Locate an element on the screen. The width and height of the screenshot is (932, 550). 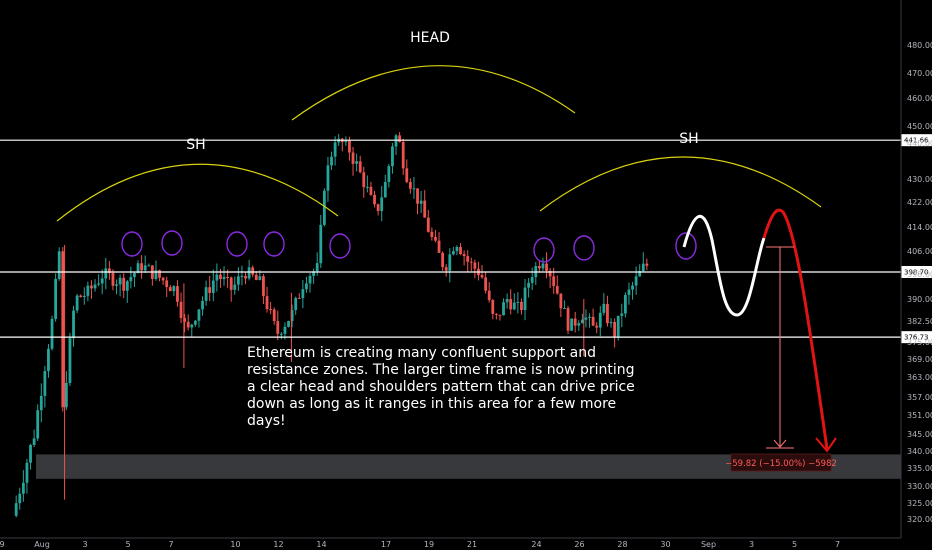
x-tick-label: 21 is located at coordinates (472, 544).